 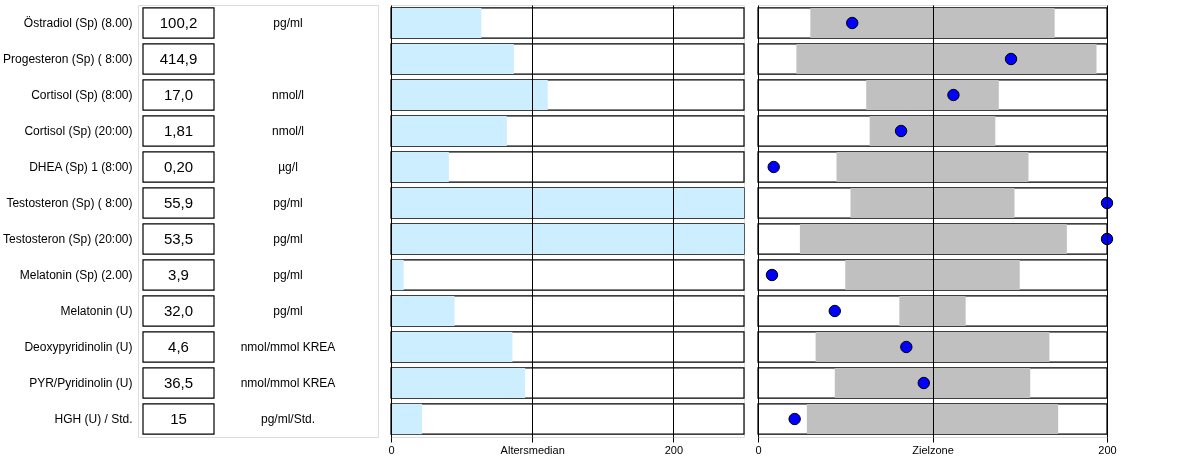 I want to click on x-tick-label: Altersmedian, so click(x=532, y=449).